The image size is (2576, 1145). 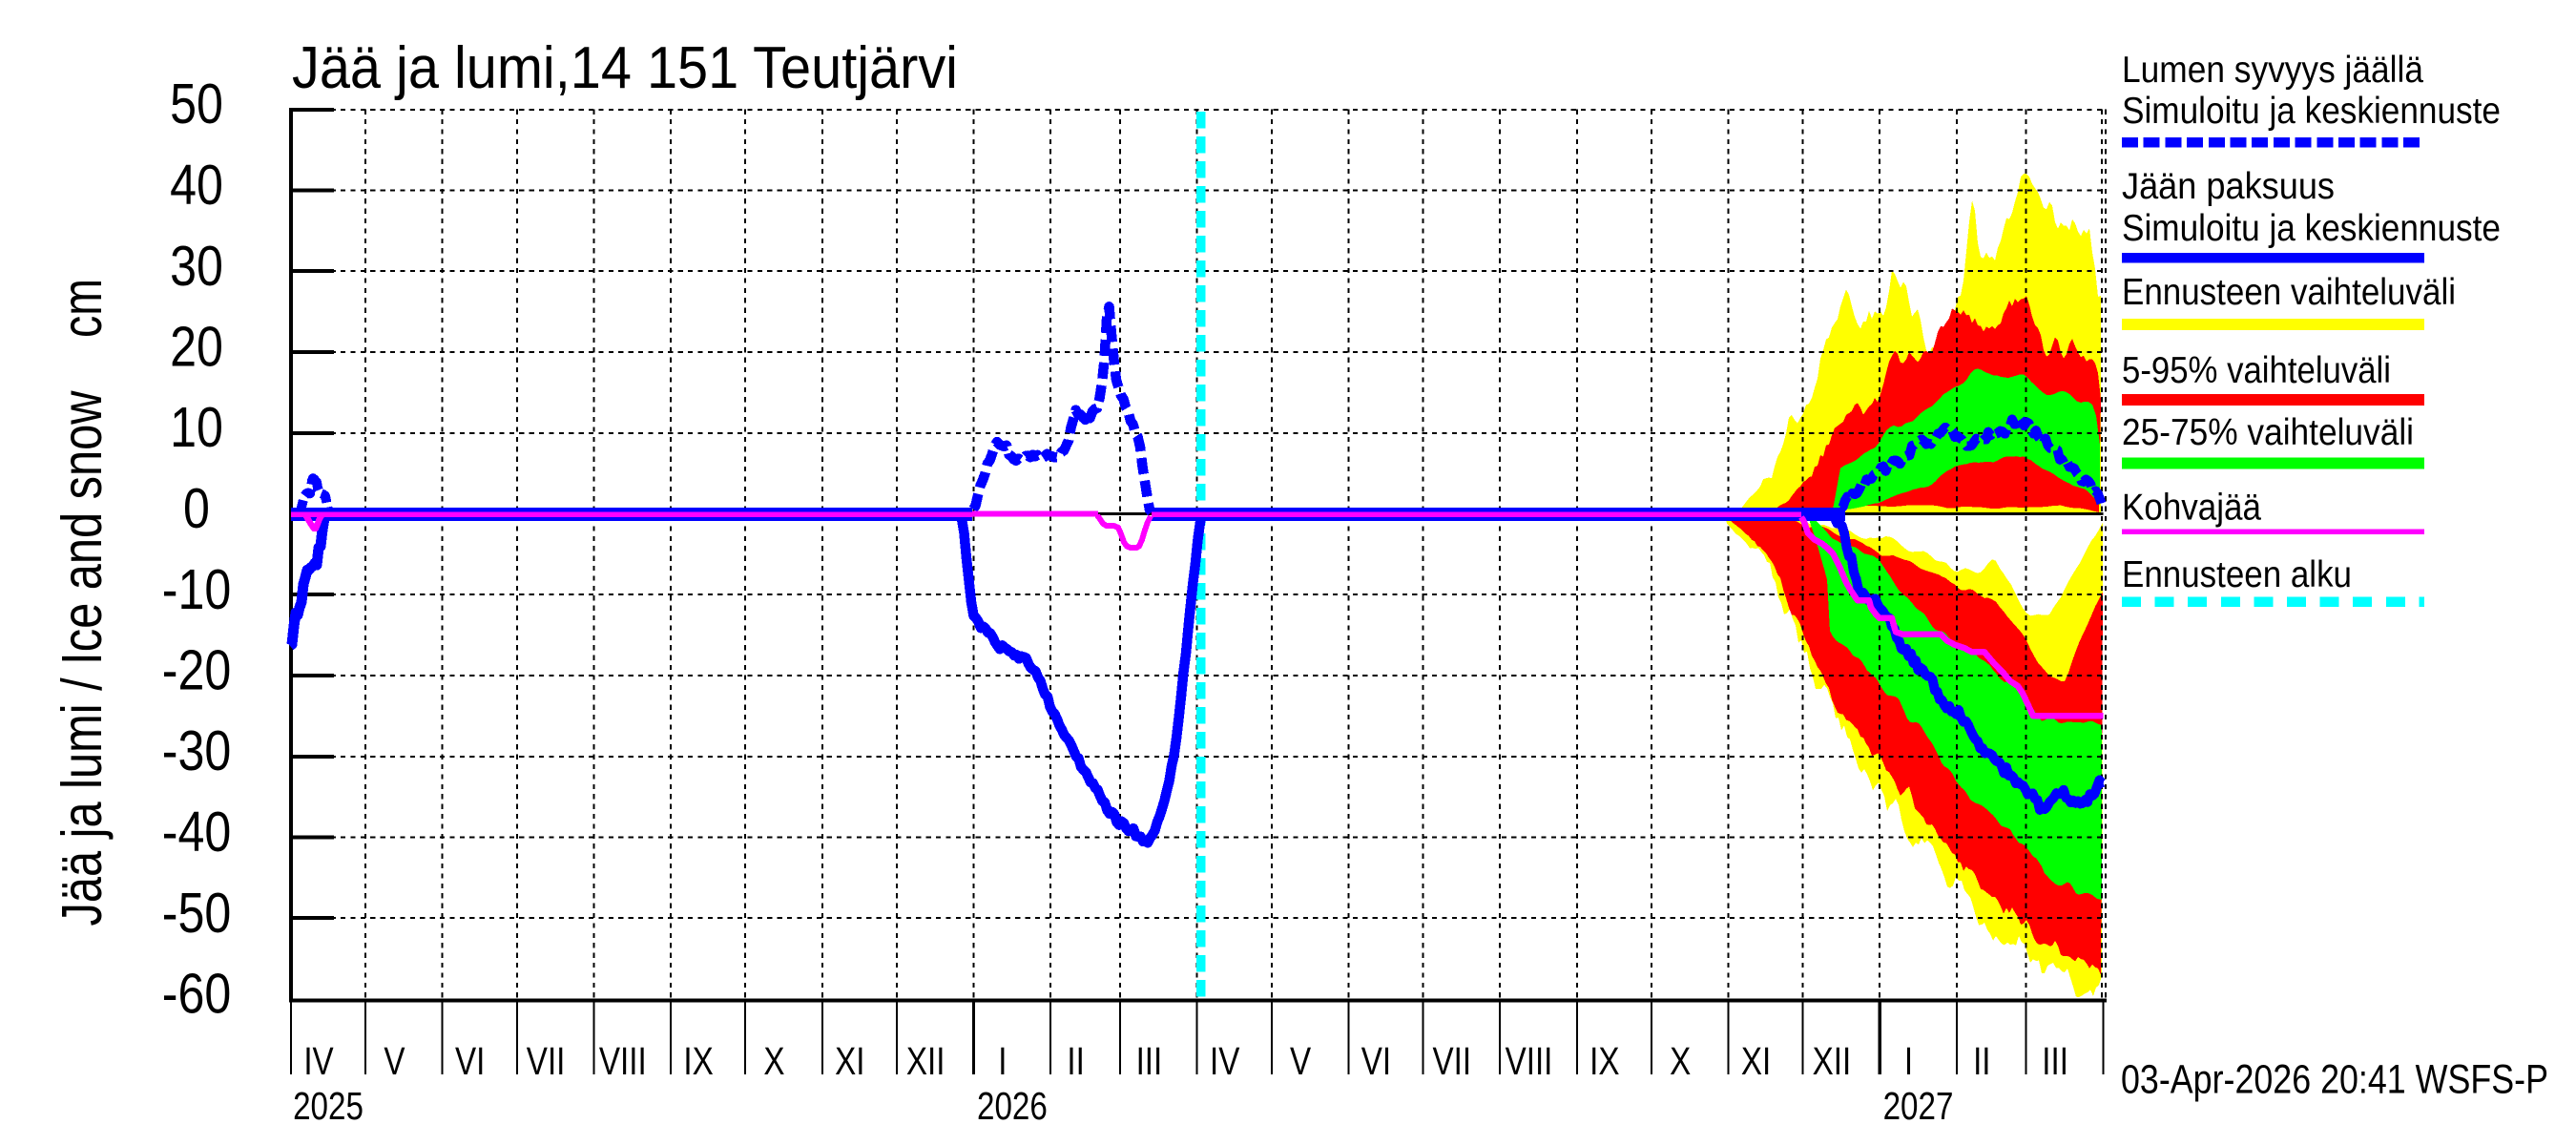 What do you see at coordinates (1918, 1106) in the screenshot?
I see `svg-text: 2027` at bounding box center [1918, 1106].